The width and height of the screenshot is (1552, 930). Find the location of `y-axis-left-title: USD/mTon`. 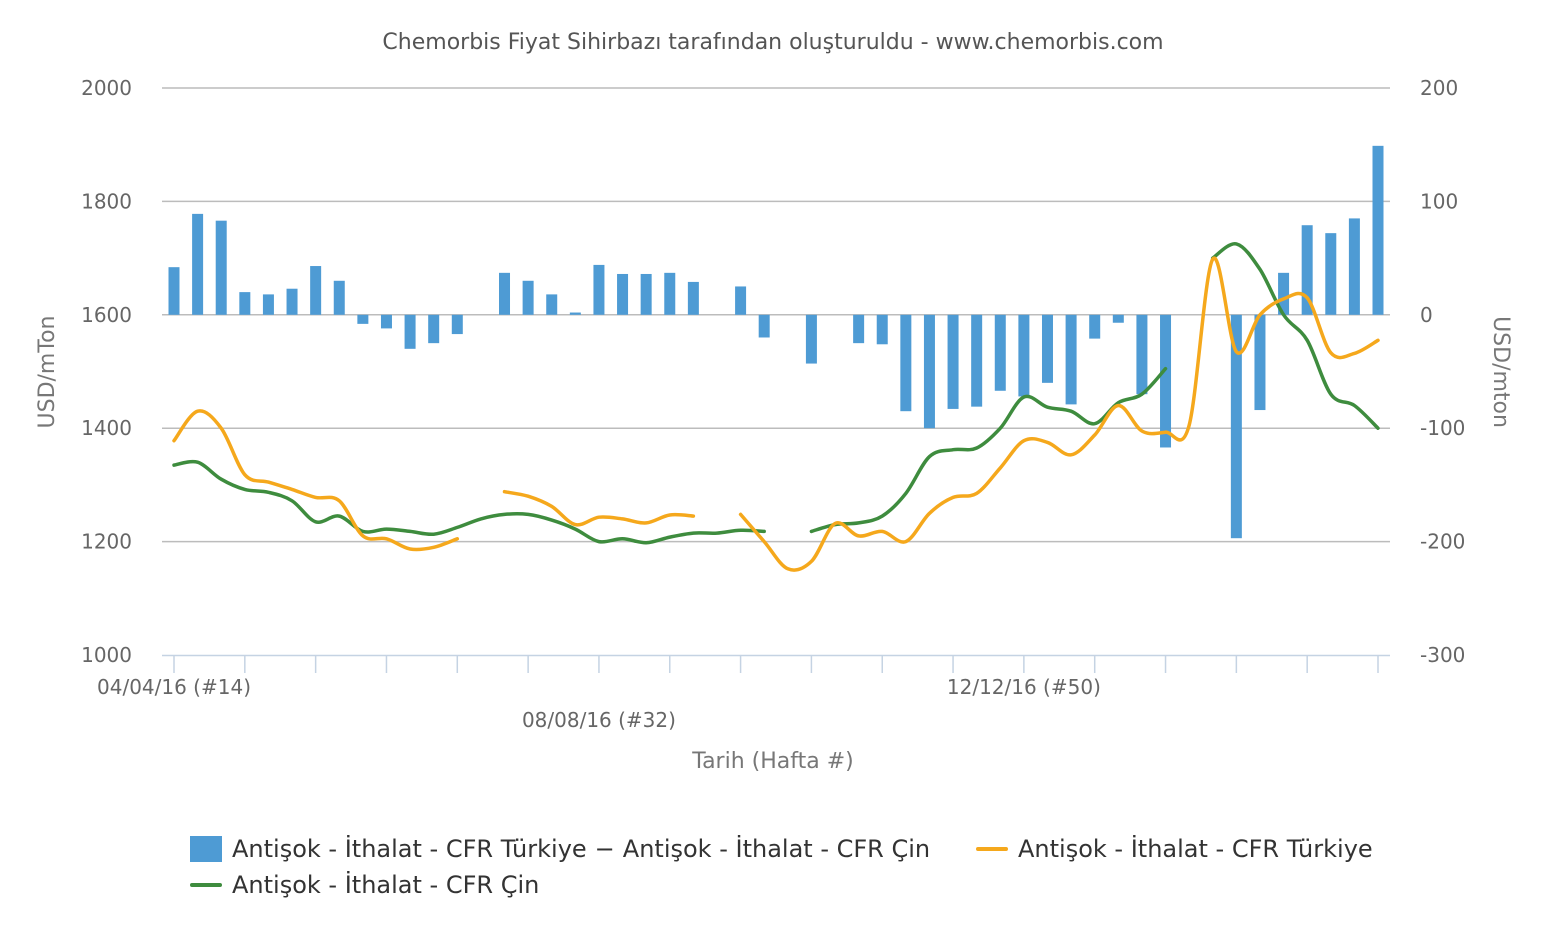

y-axis-left-title: USD/mTon is located at coordinates (47, 372).